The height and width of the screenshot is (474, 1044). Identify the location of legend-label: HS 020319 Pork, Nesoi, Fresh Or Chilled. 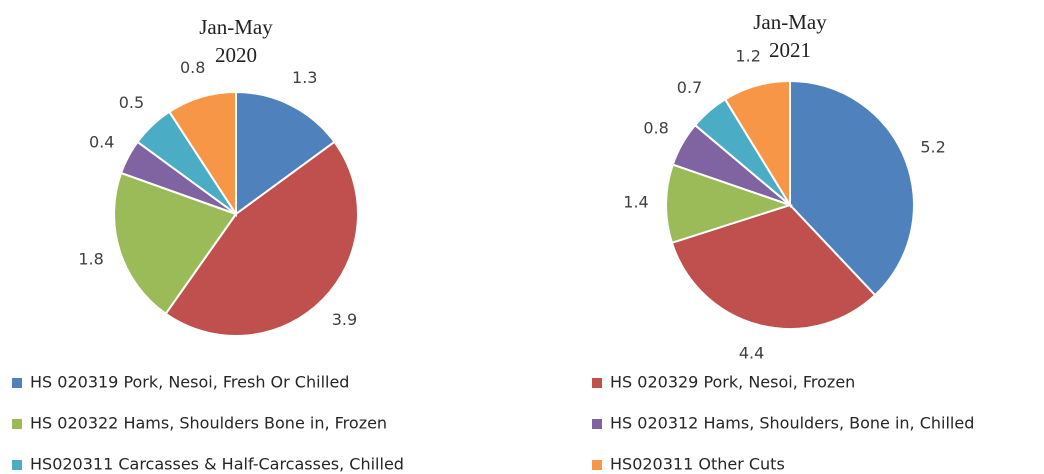
(189, 382).